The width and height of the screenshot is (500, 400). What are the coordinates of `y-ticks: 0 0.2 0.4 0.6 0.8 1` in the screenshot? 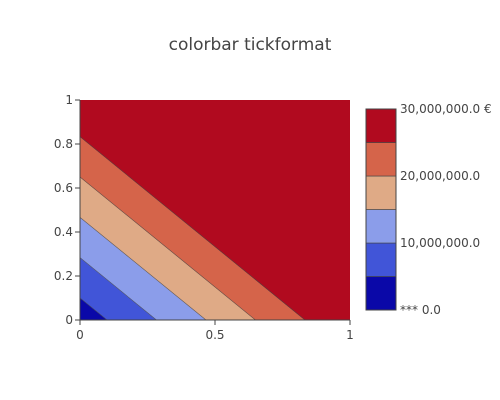 It's located at (67, 210).